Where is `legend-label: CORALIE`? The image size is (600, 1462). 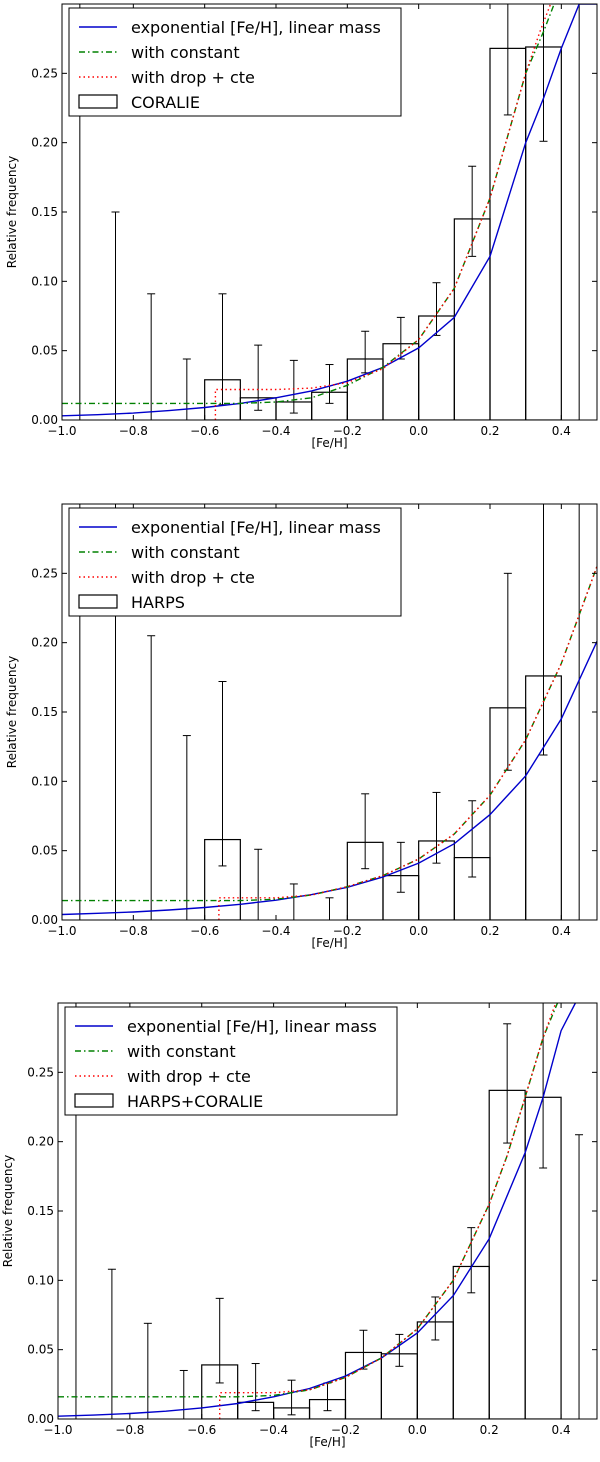
legend-label: CORALIE is located at coordinates (165, 102).